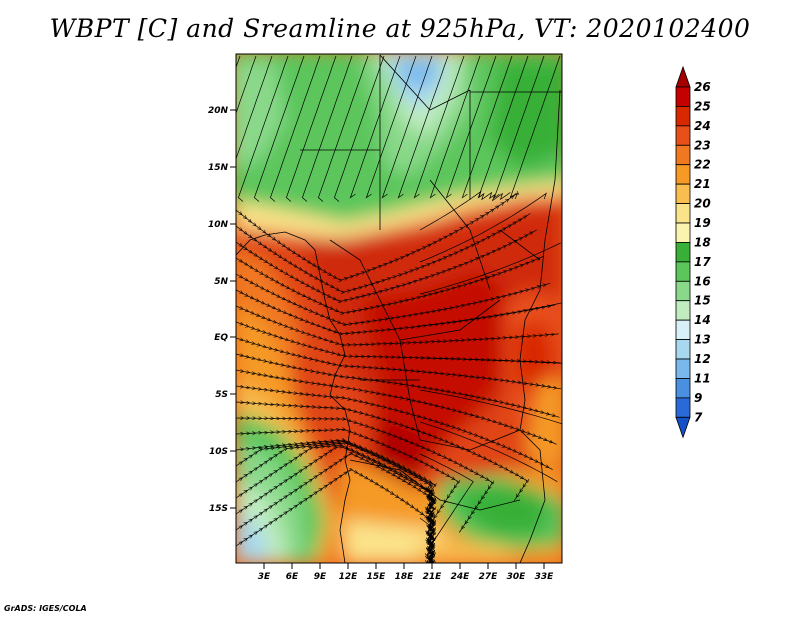 The height and width of the screenshot is (618, 800). I want to click on lon-tick-label: 9E, so click(320, 577).